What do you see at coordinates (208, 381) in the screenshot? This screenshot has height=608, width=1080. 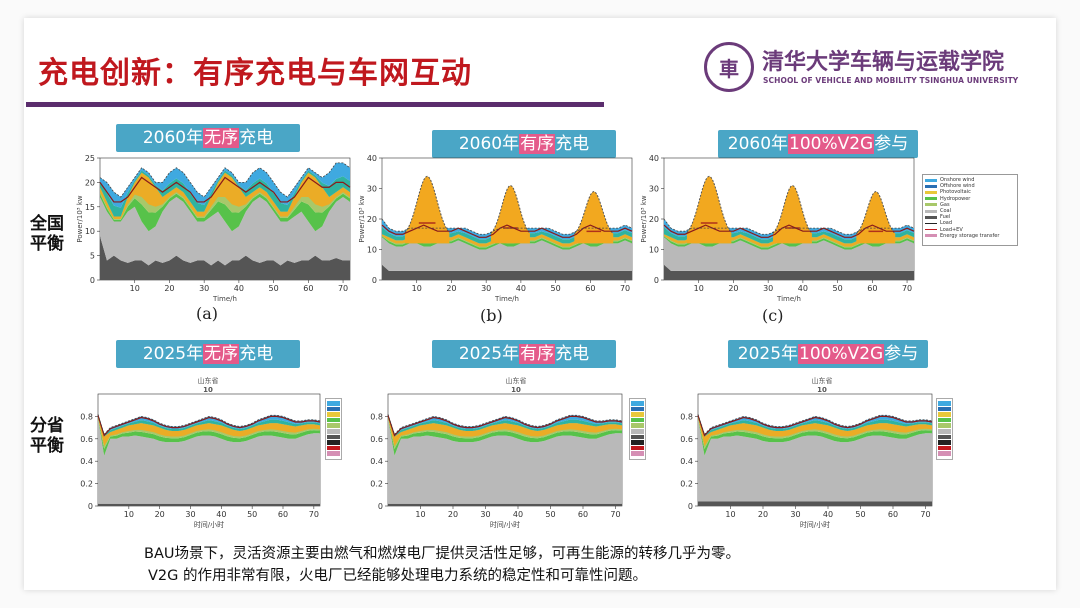 I see `chart-d-subtitle-line1: 山东省` at bounding box center [208, 381].